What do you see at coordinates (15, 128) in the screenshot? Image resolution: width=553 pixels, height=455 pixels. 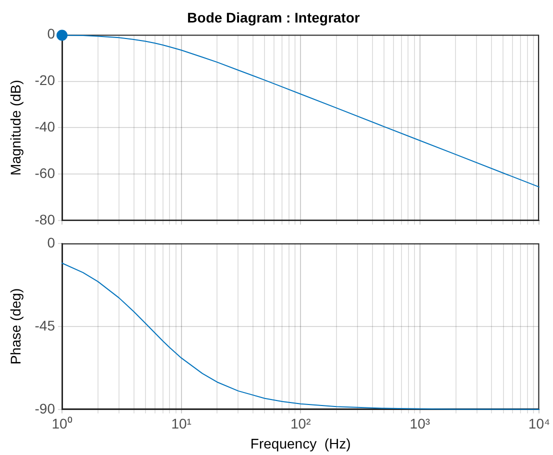 I see `y-axis-title: Magnitude (dB)` at bounding box center [15, 128].